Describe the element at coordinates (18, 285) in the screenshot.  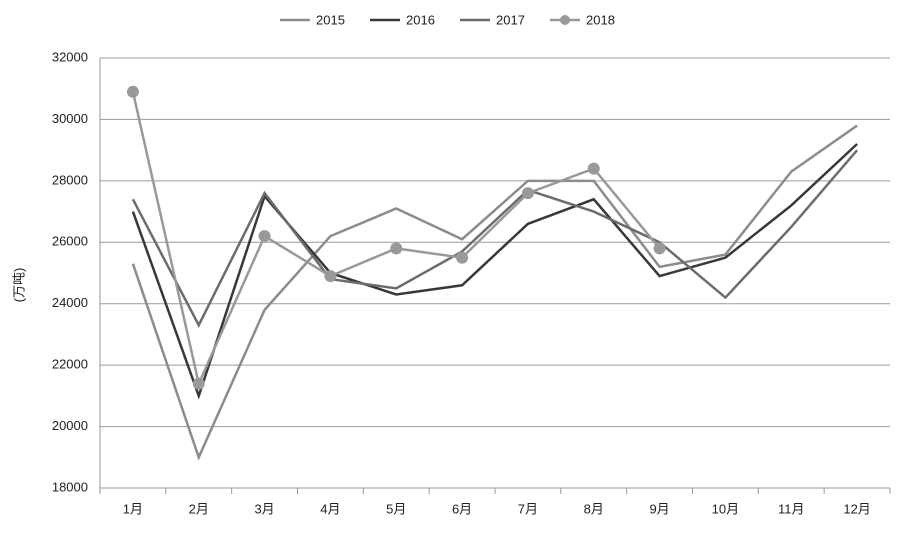
I see `y-axis-label: (万吨)` at that location.